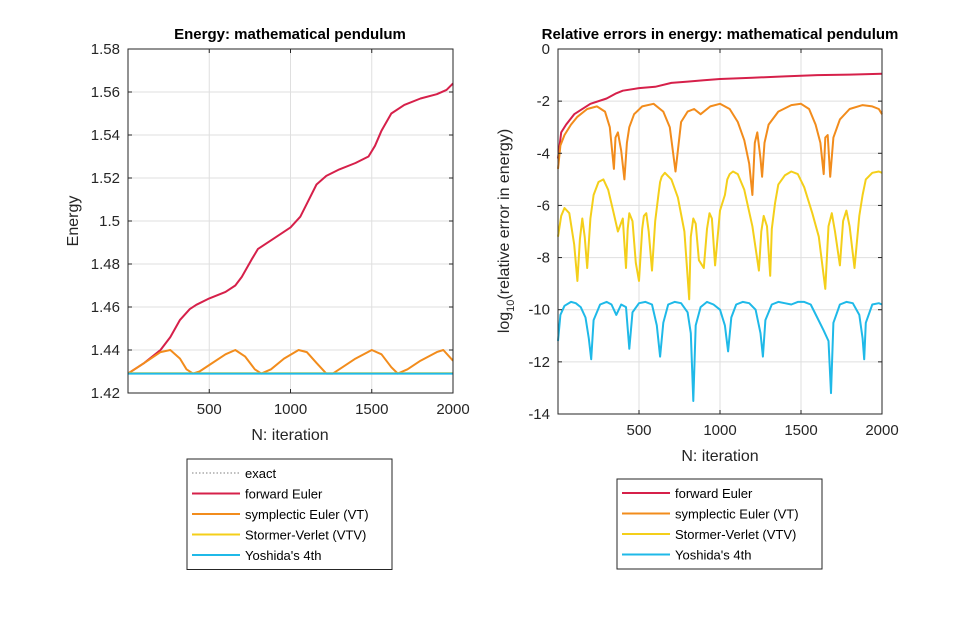 Image resolution: width=978 pixels, height=636 pixels. I want to click on y-tick-label: 1.48, so click(105, 264).